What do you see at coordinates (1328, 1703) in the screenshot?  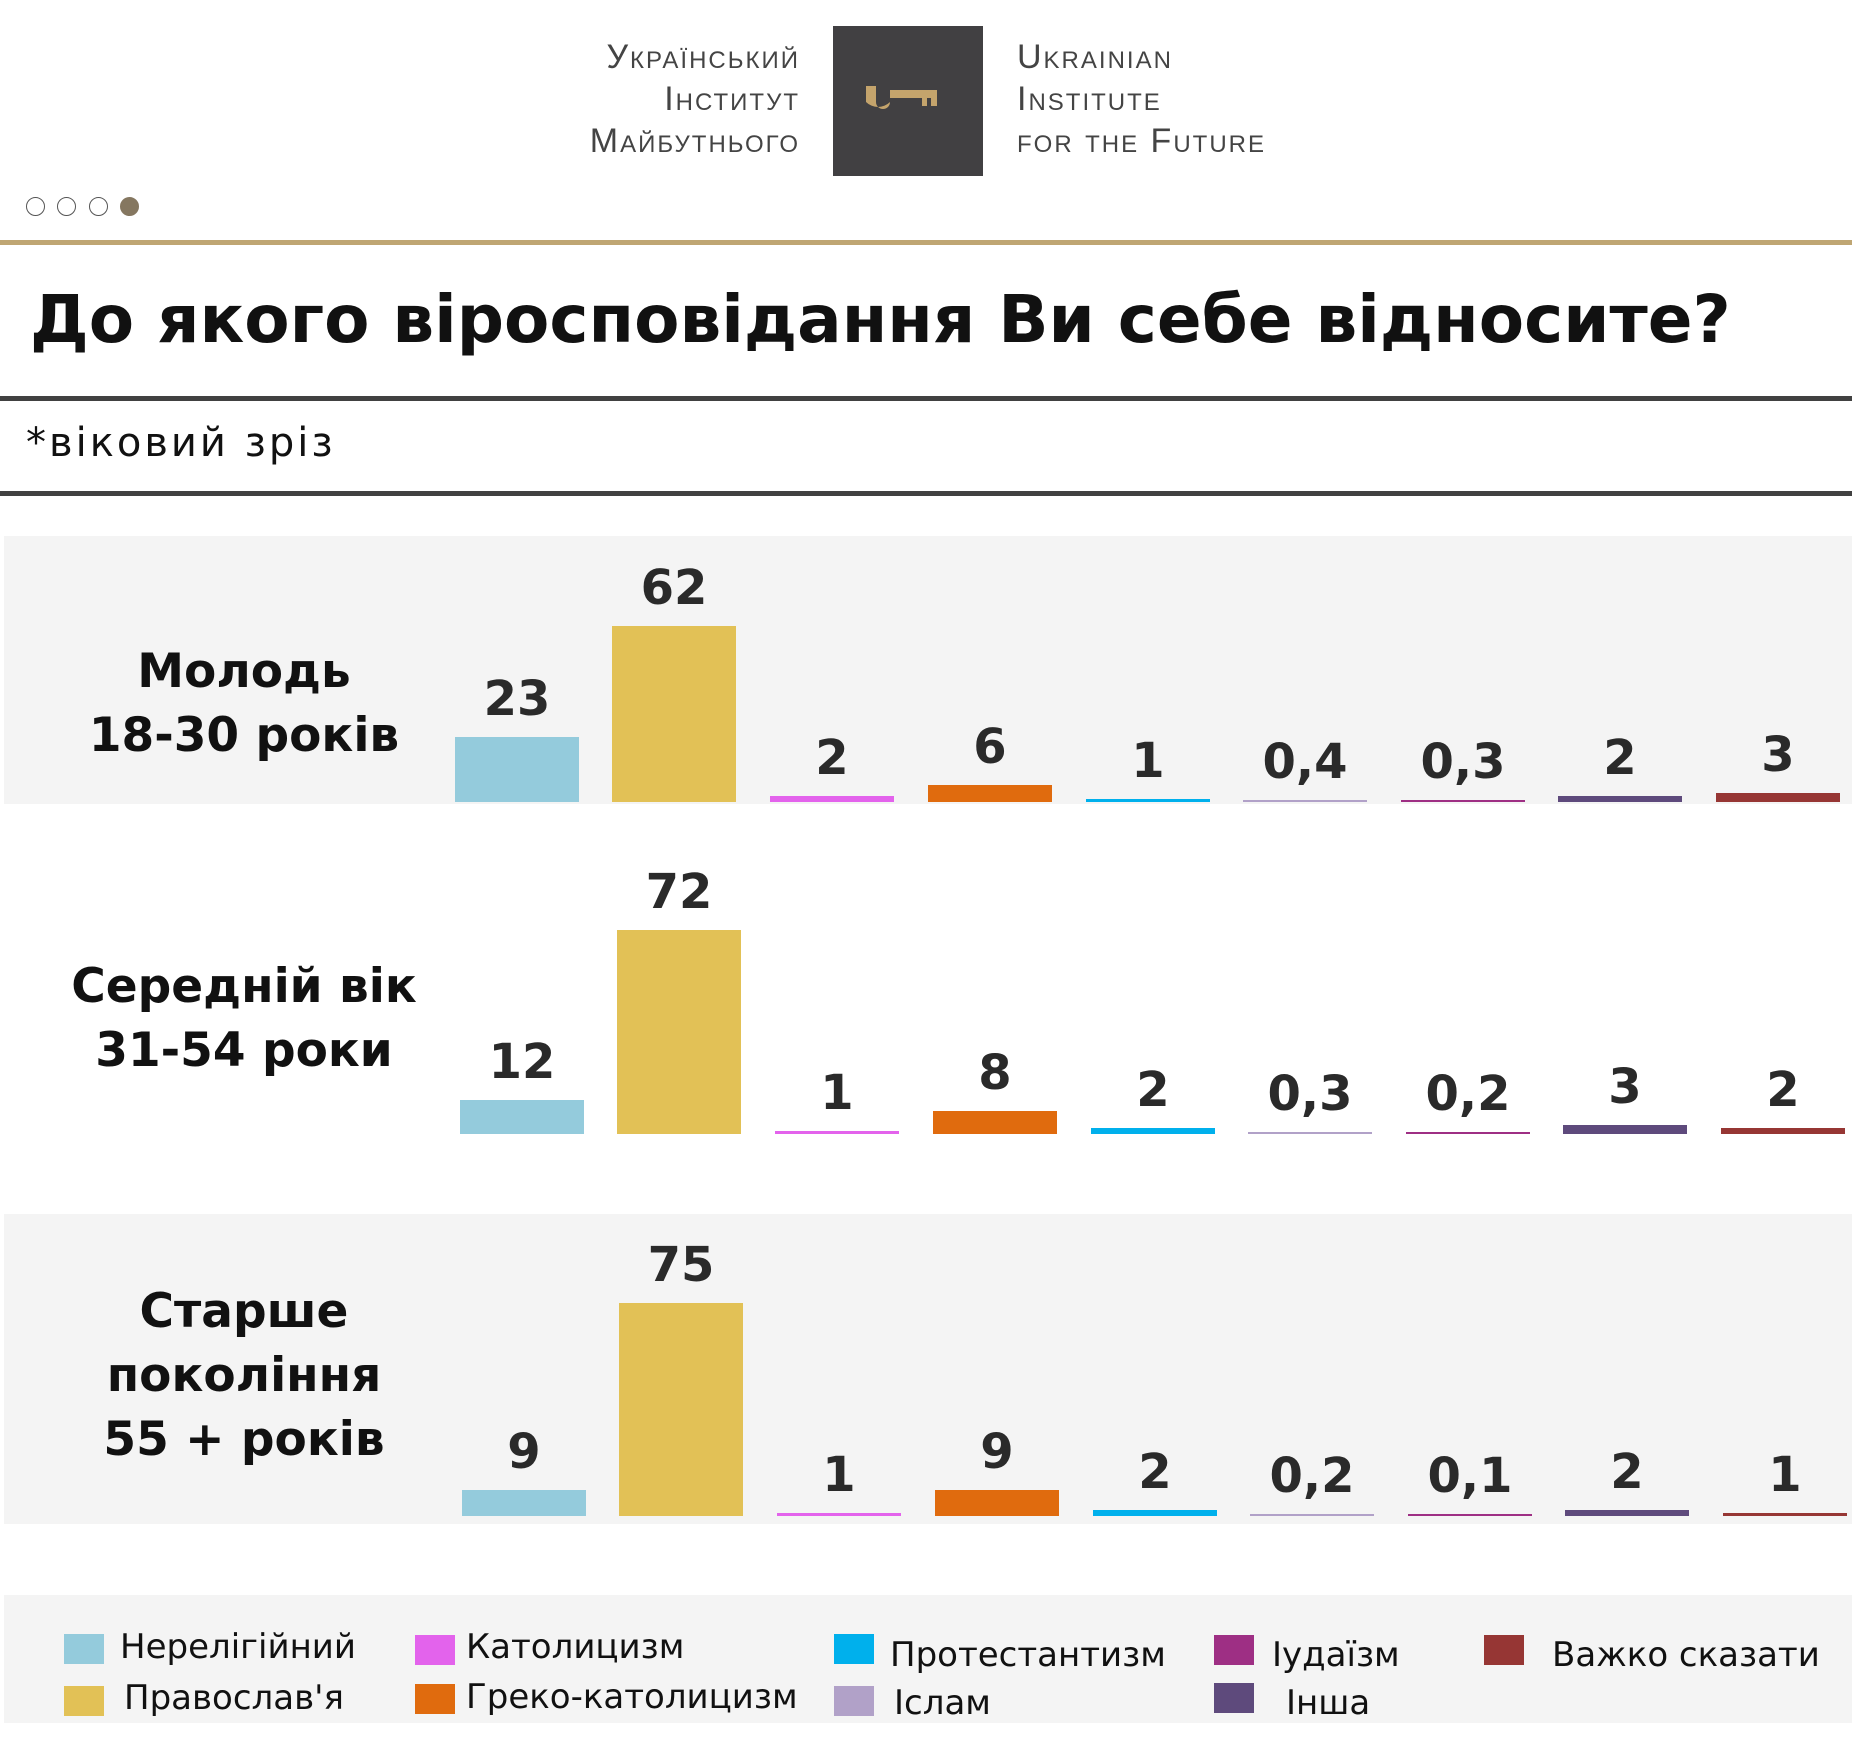 I see `legend-label: Інша` at bounding box center [1328, 1703].